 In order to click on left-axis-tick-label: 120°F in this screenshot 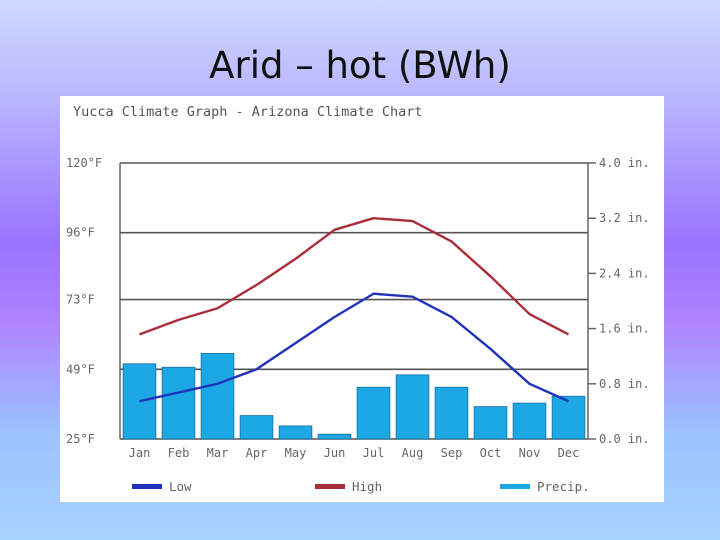, I will do `click(84, 163)`.